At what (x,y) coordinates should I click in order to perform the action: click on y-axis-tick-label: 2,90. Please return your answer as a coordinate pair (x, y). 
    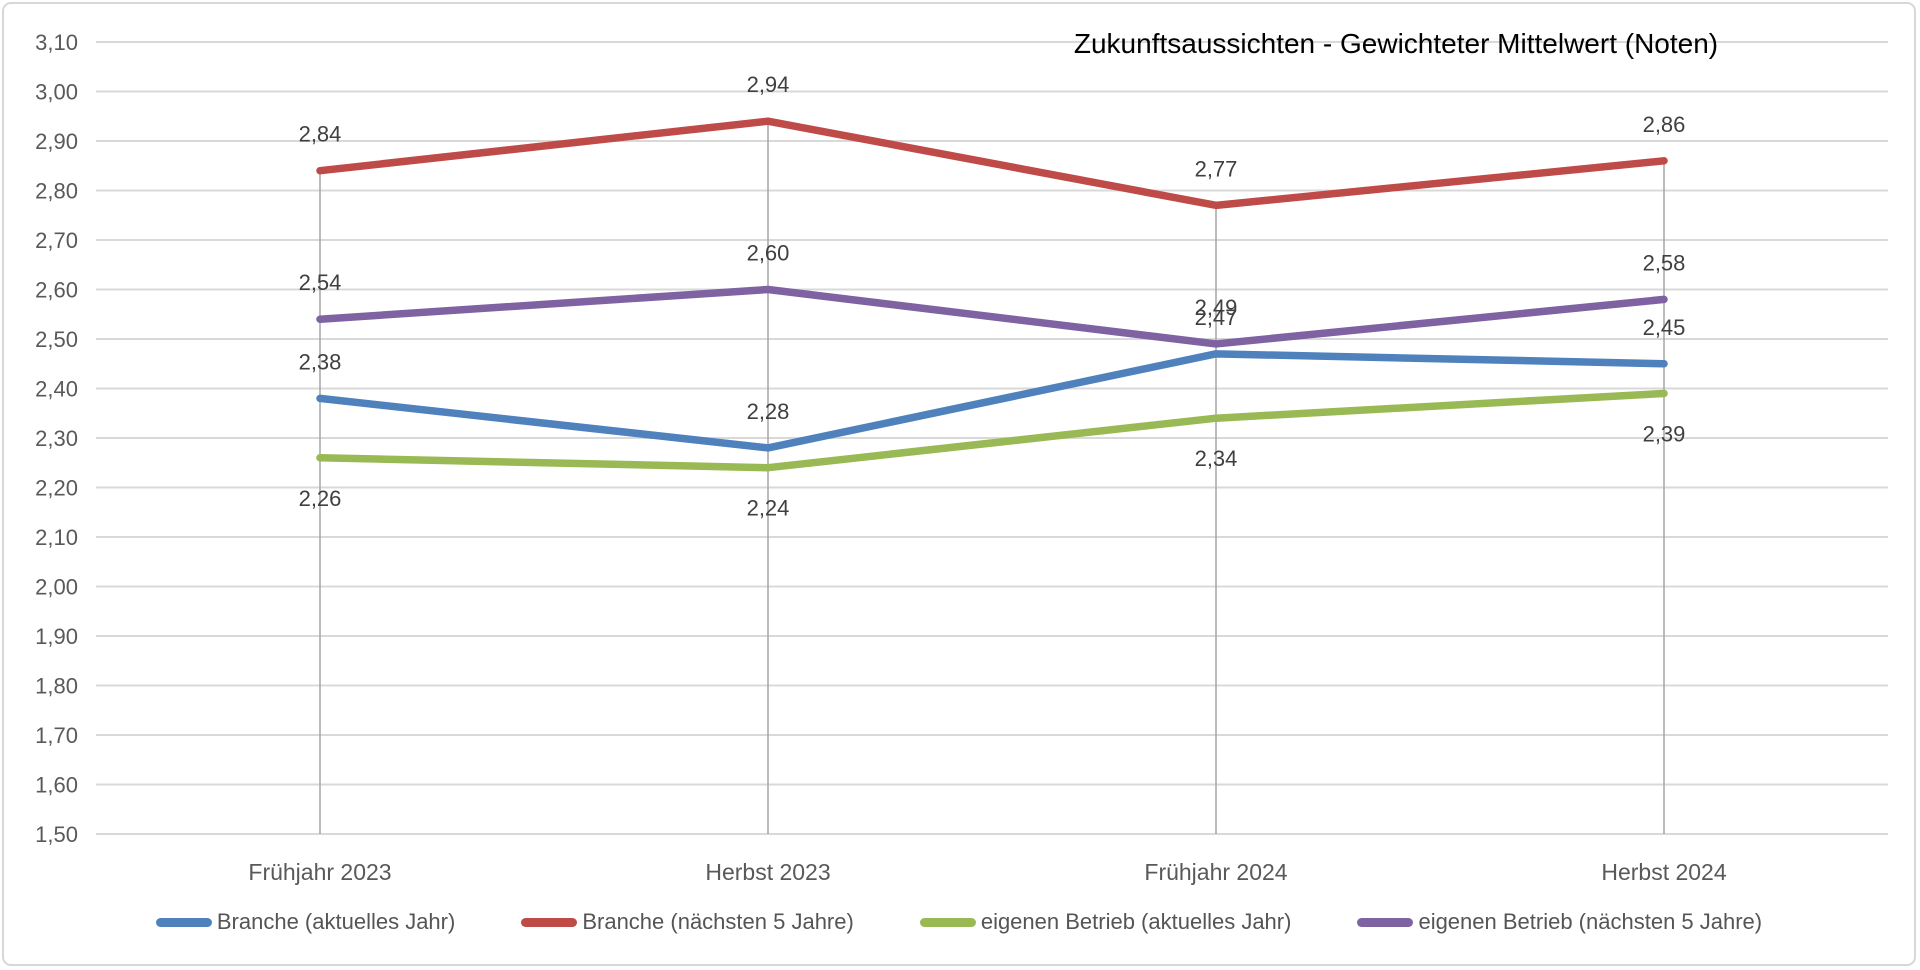
    Looking at the image, I should click on (56, 141).